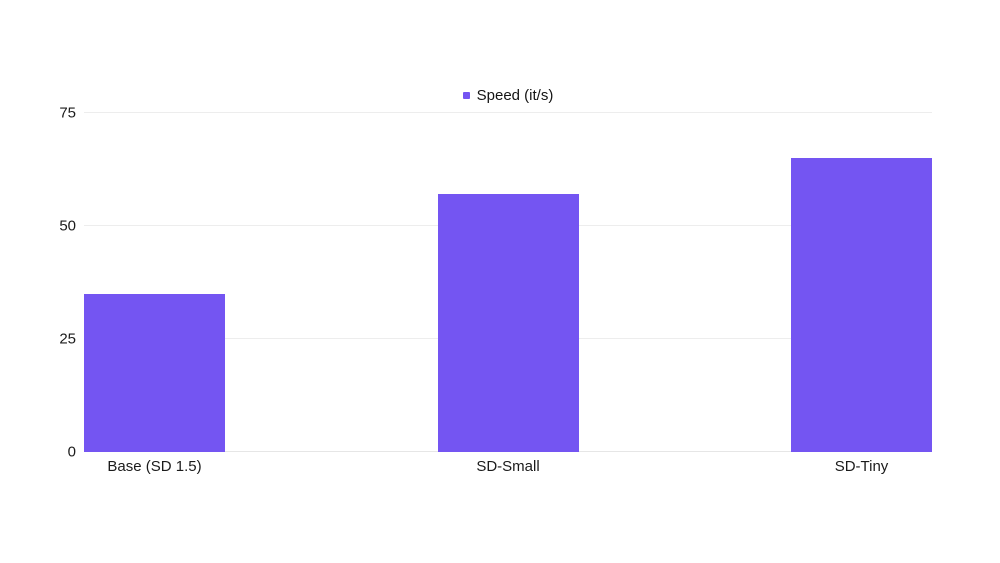 The height and width of the screenshot is (563, 1000). I want to click on y-axis-tick-labels: 0 25 50 75, so click(38, 283).